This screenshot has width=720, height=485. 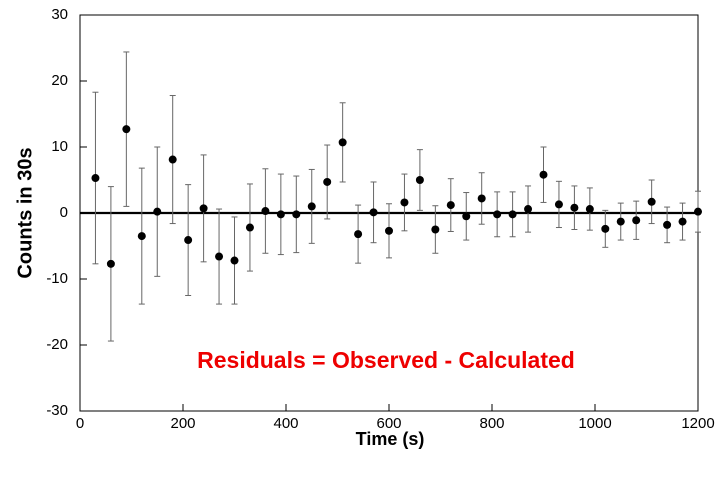 What do you see at coordinates (80, 423) in the screenshot?
I see `x-tick-label: 0` at bounding box center [80, 423].